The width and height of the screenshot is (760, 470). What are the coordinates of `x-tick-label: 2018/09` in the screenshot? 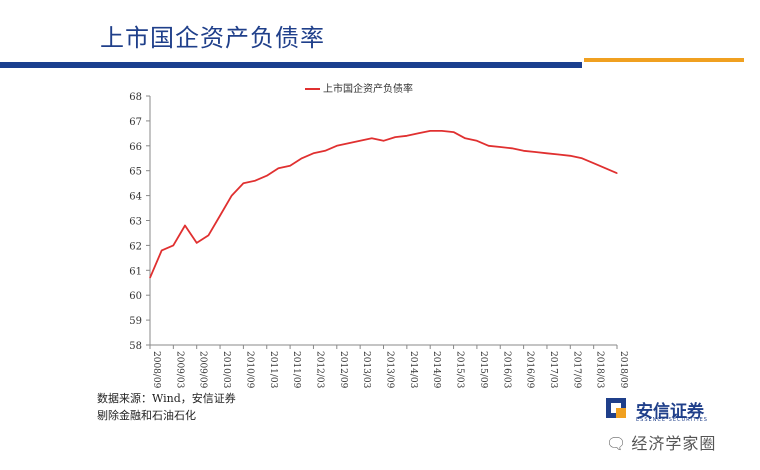 It's located at (623, 370).